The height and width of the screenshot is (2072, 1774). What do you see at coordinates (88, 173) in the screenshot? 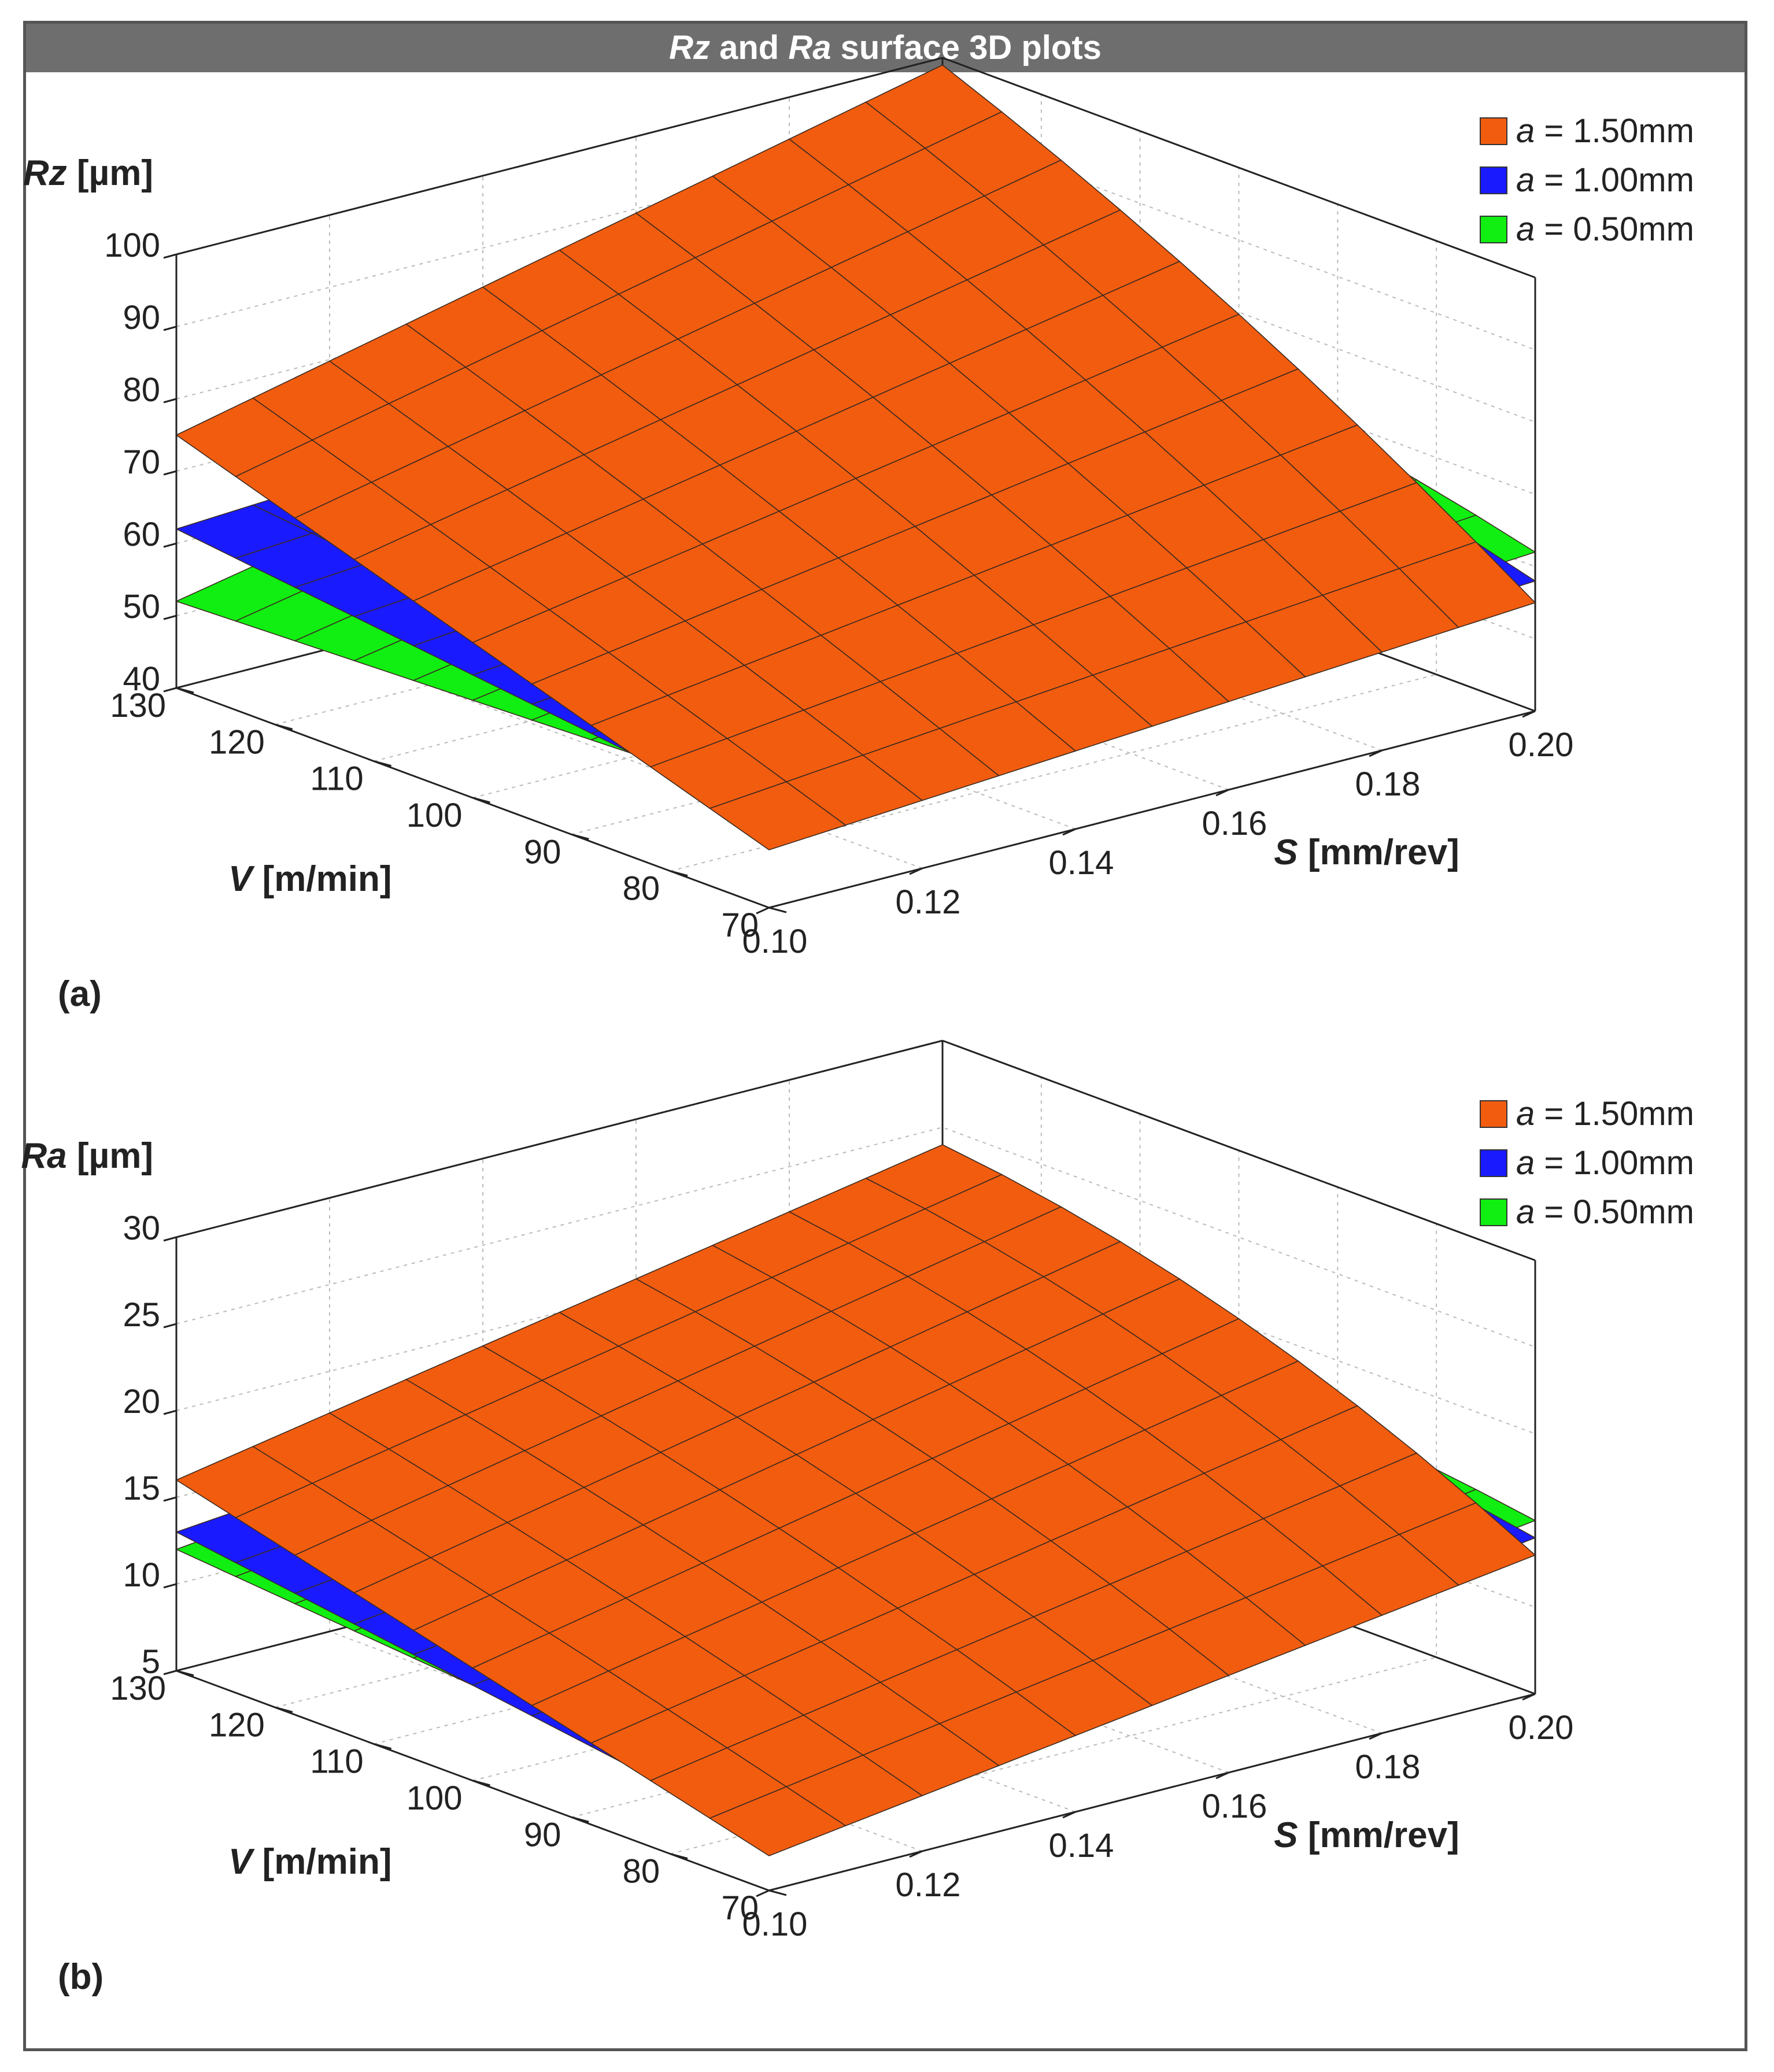
I see `z-axis-label: Rz [µm]` at bounding box center [88, 173].